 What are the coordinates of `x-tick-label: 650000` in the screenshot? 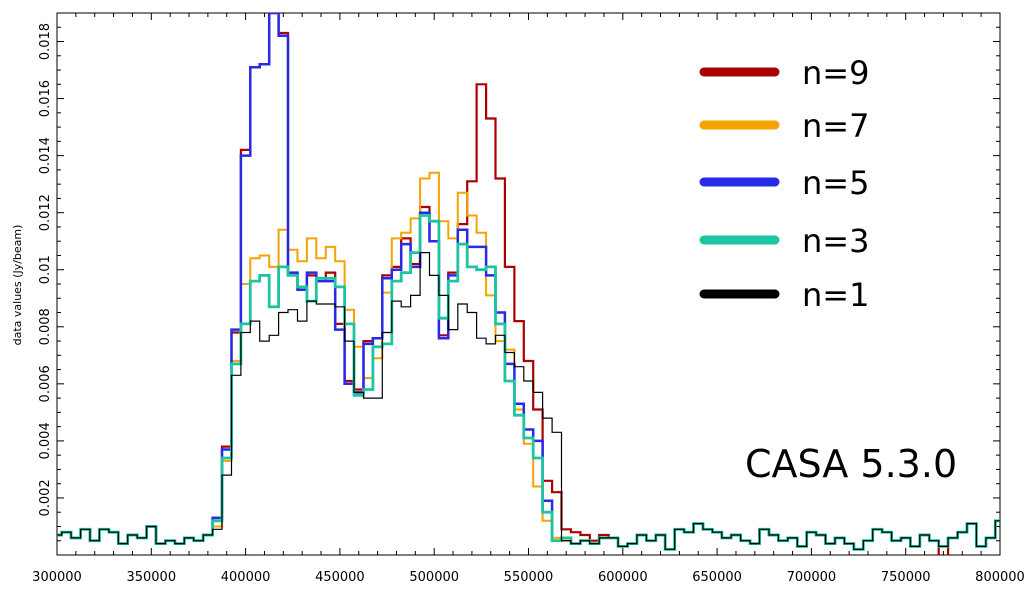 It's located at (717, 577).